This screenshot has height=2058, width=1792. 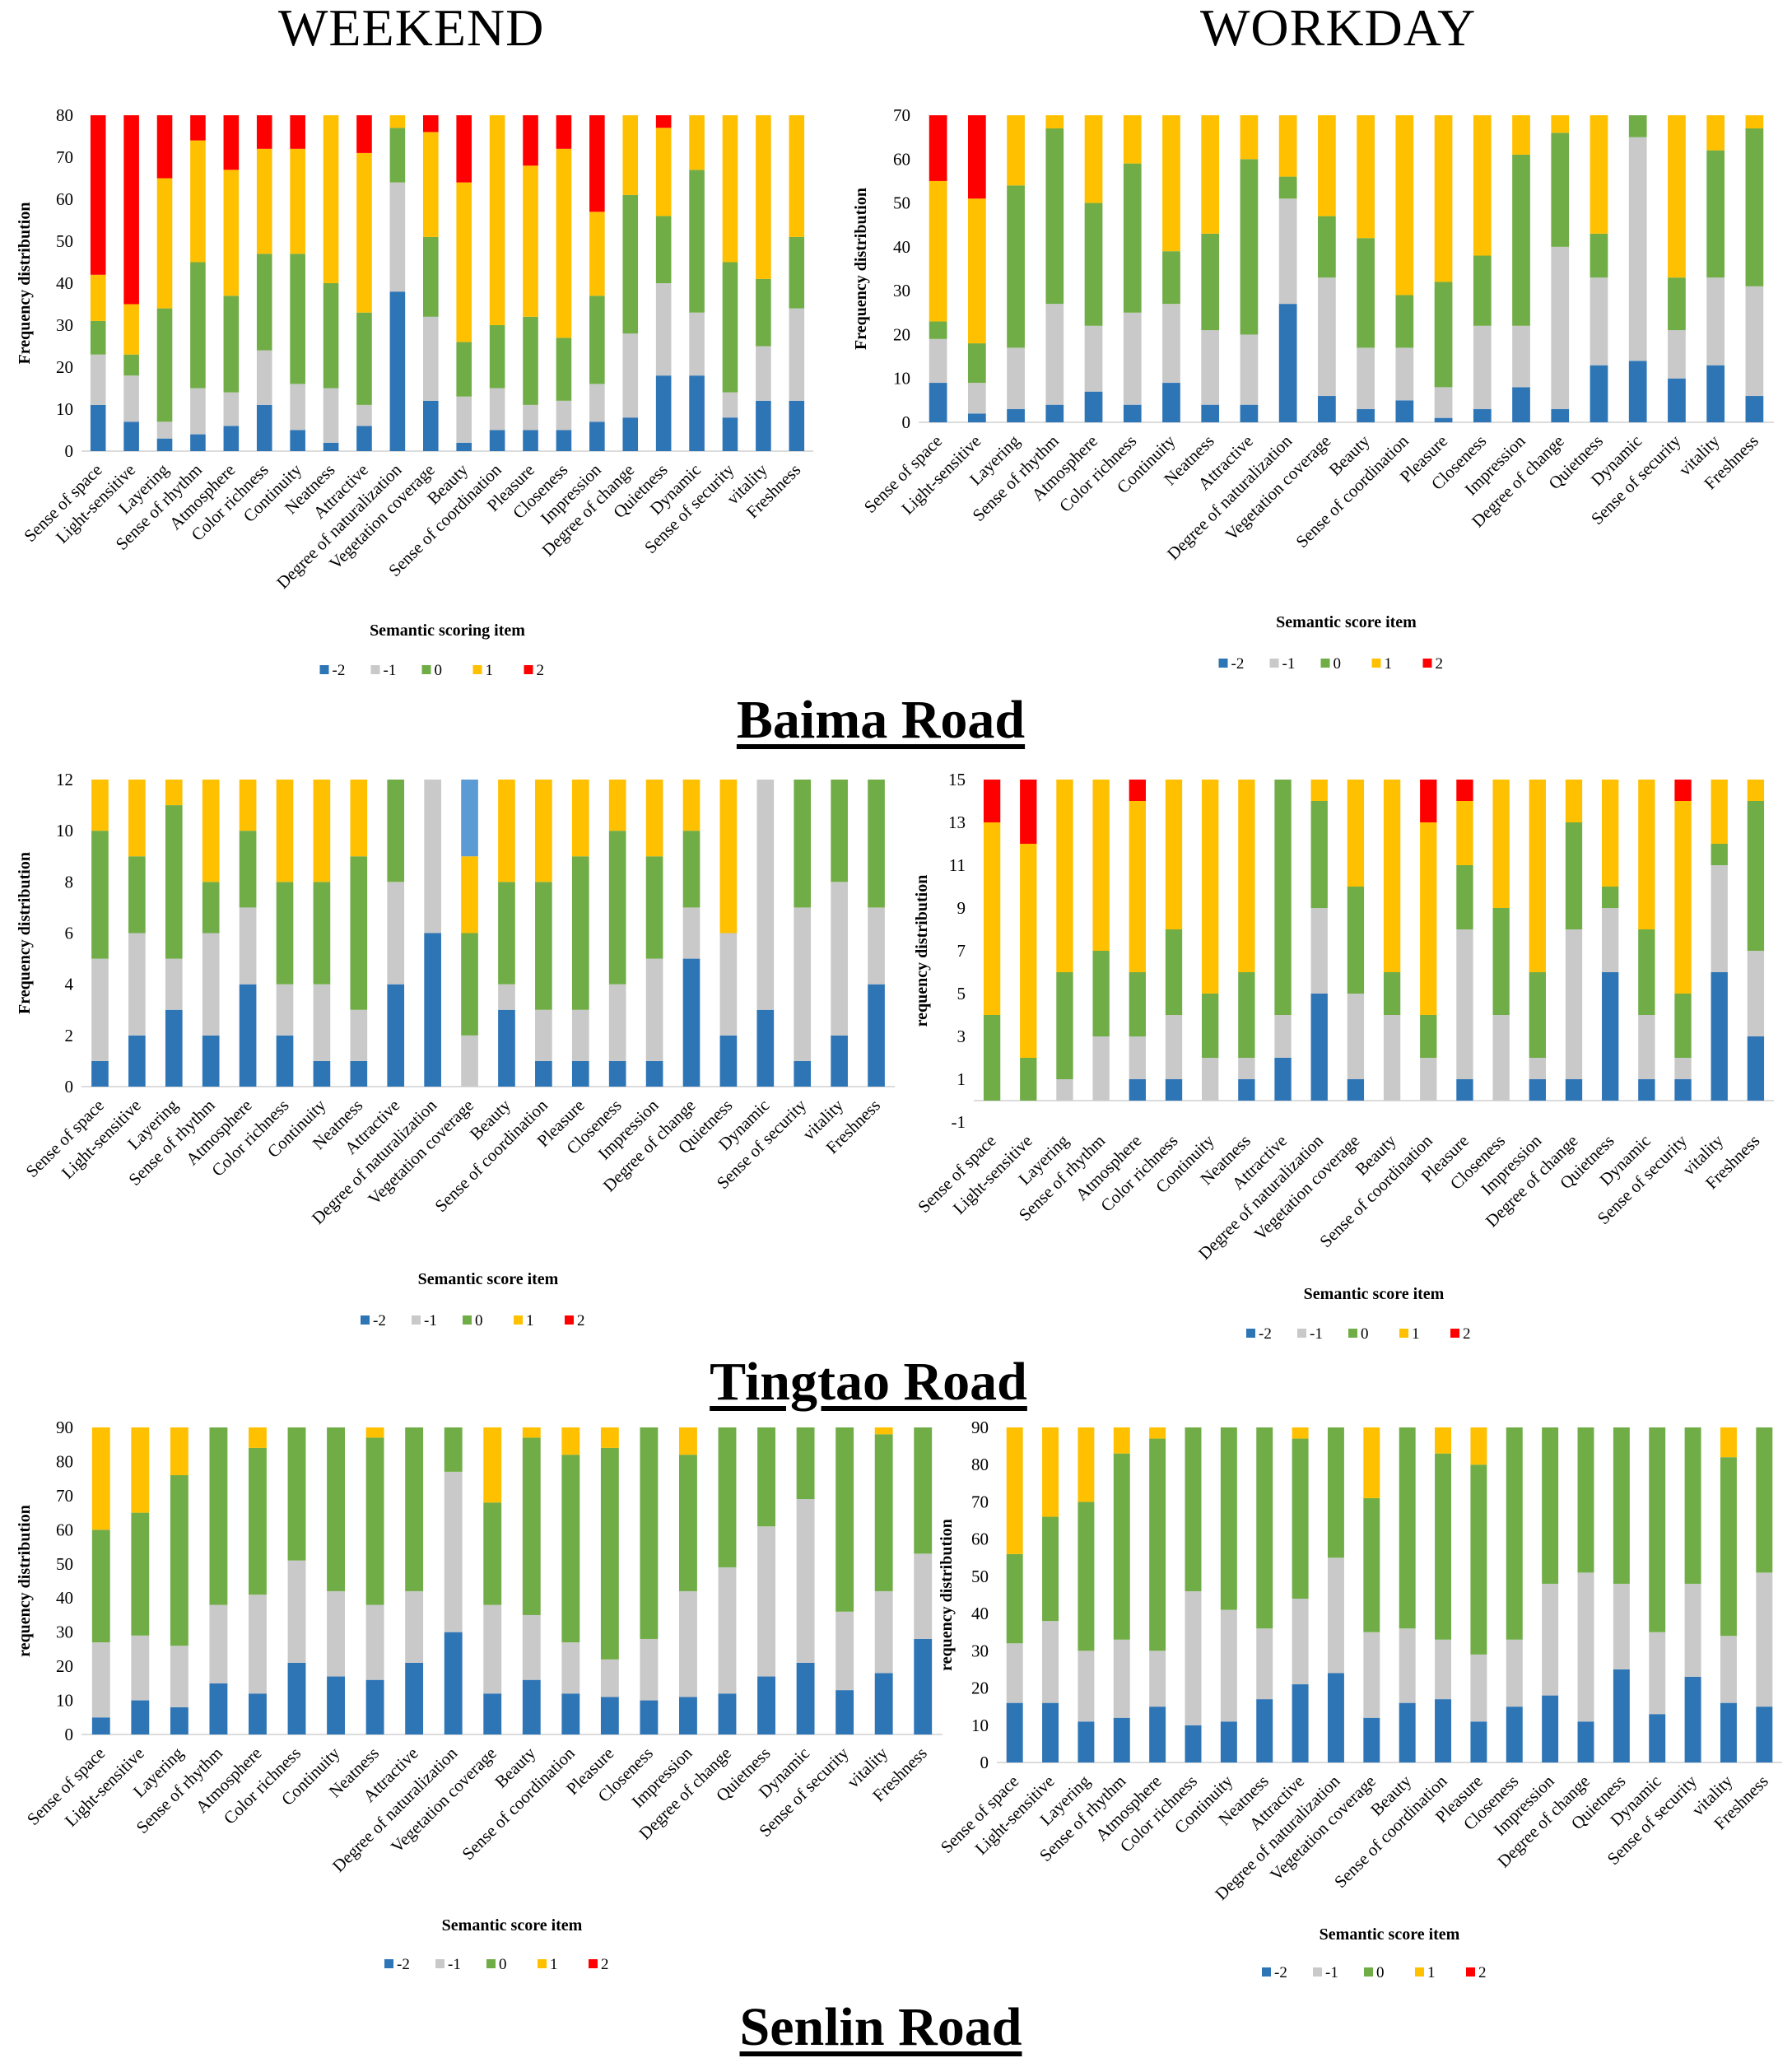 I want to click on y-tick-label: 11, so click(x=957, y=865).